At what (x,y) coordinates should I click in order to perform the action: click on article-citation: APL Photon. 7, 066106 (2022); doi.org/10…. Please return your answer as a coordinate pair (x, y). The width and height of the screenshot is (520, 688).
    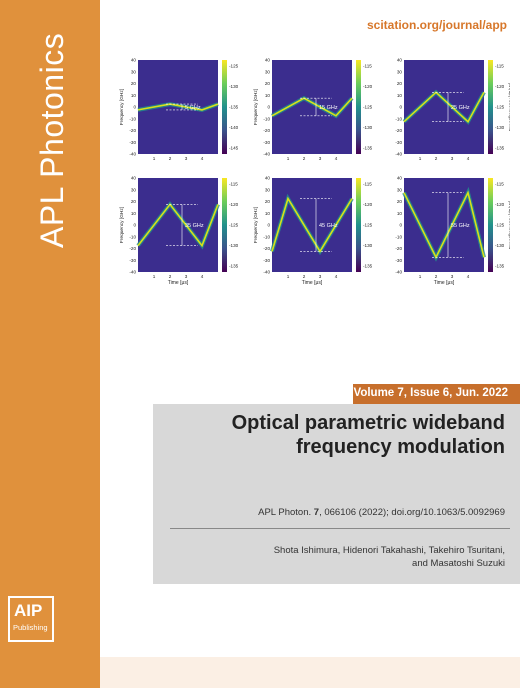
    Looking at the image, I should click on (381, 512).